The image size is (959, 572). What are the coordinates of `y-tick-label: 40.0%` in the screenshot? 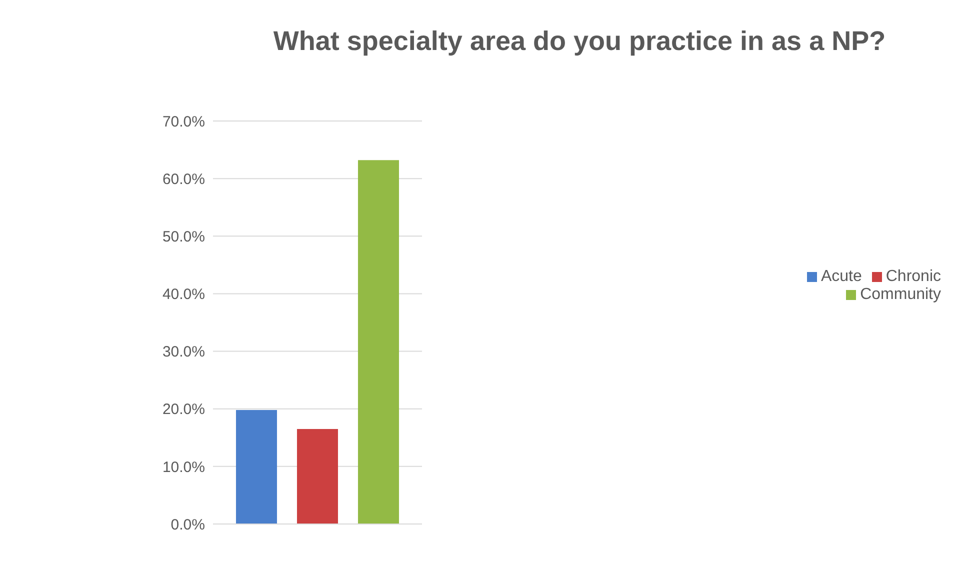 It's located at (183, 295).